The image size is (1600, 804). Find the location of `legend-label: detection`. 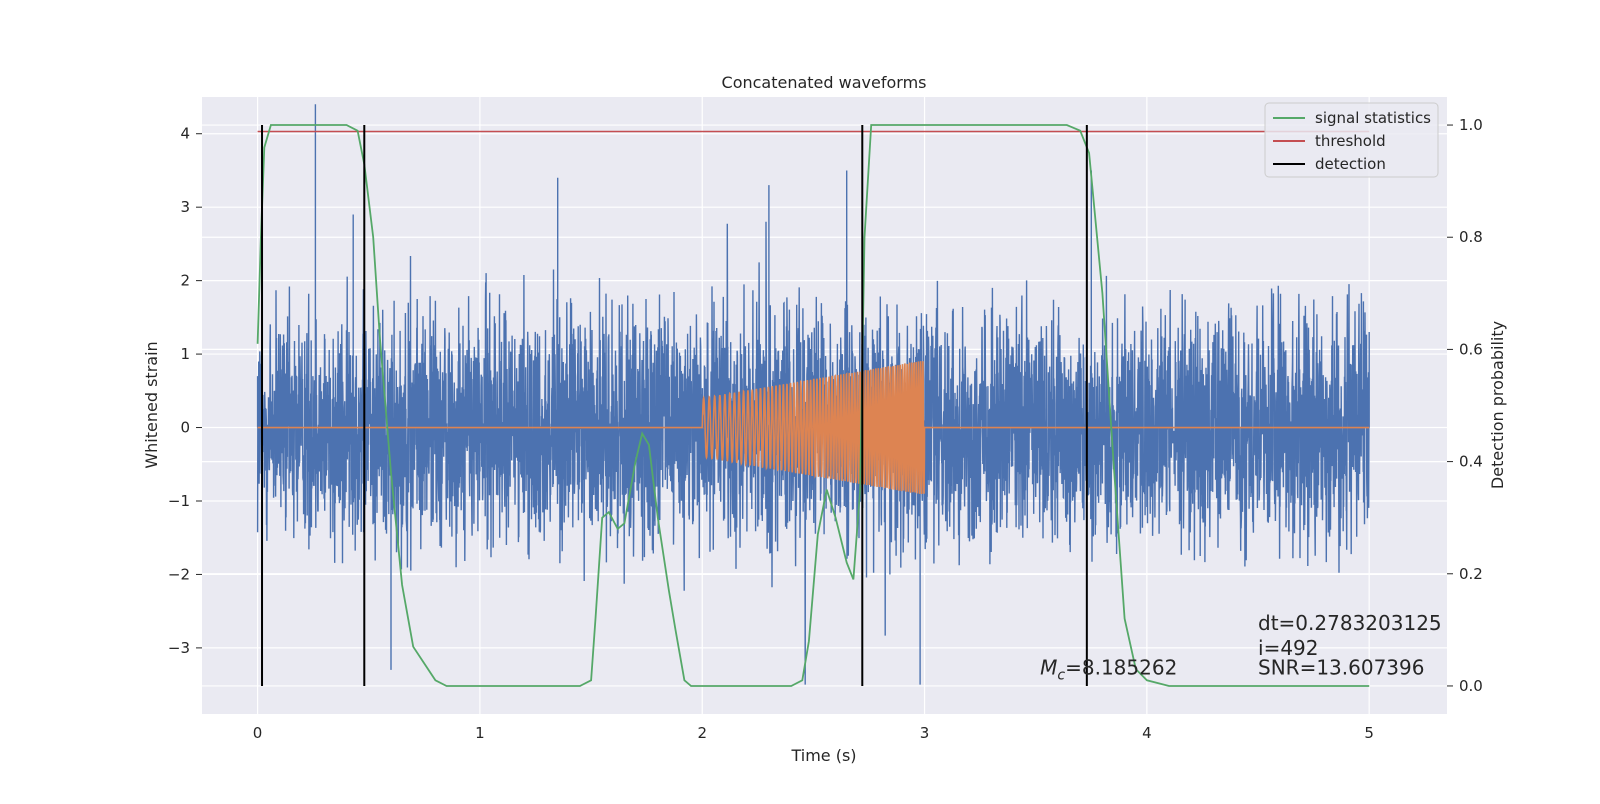

legend-label: detection is located at coordinates (1350, 164).